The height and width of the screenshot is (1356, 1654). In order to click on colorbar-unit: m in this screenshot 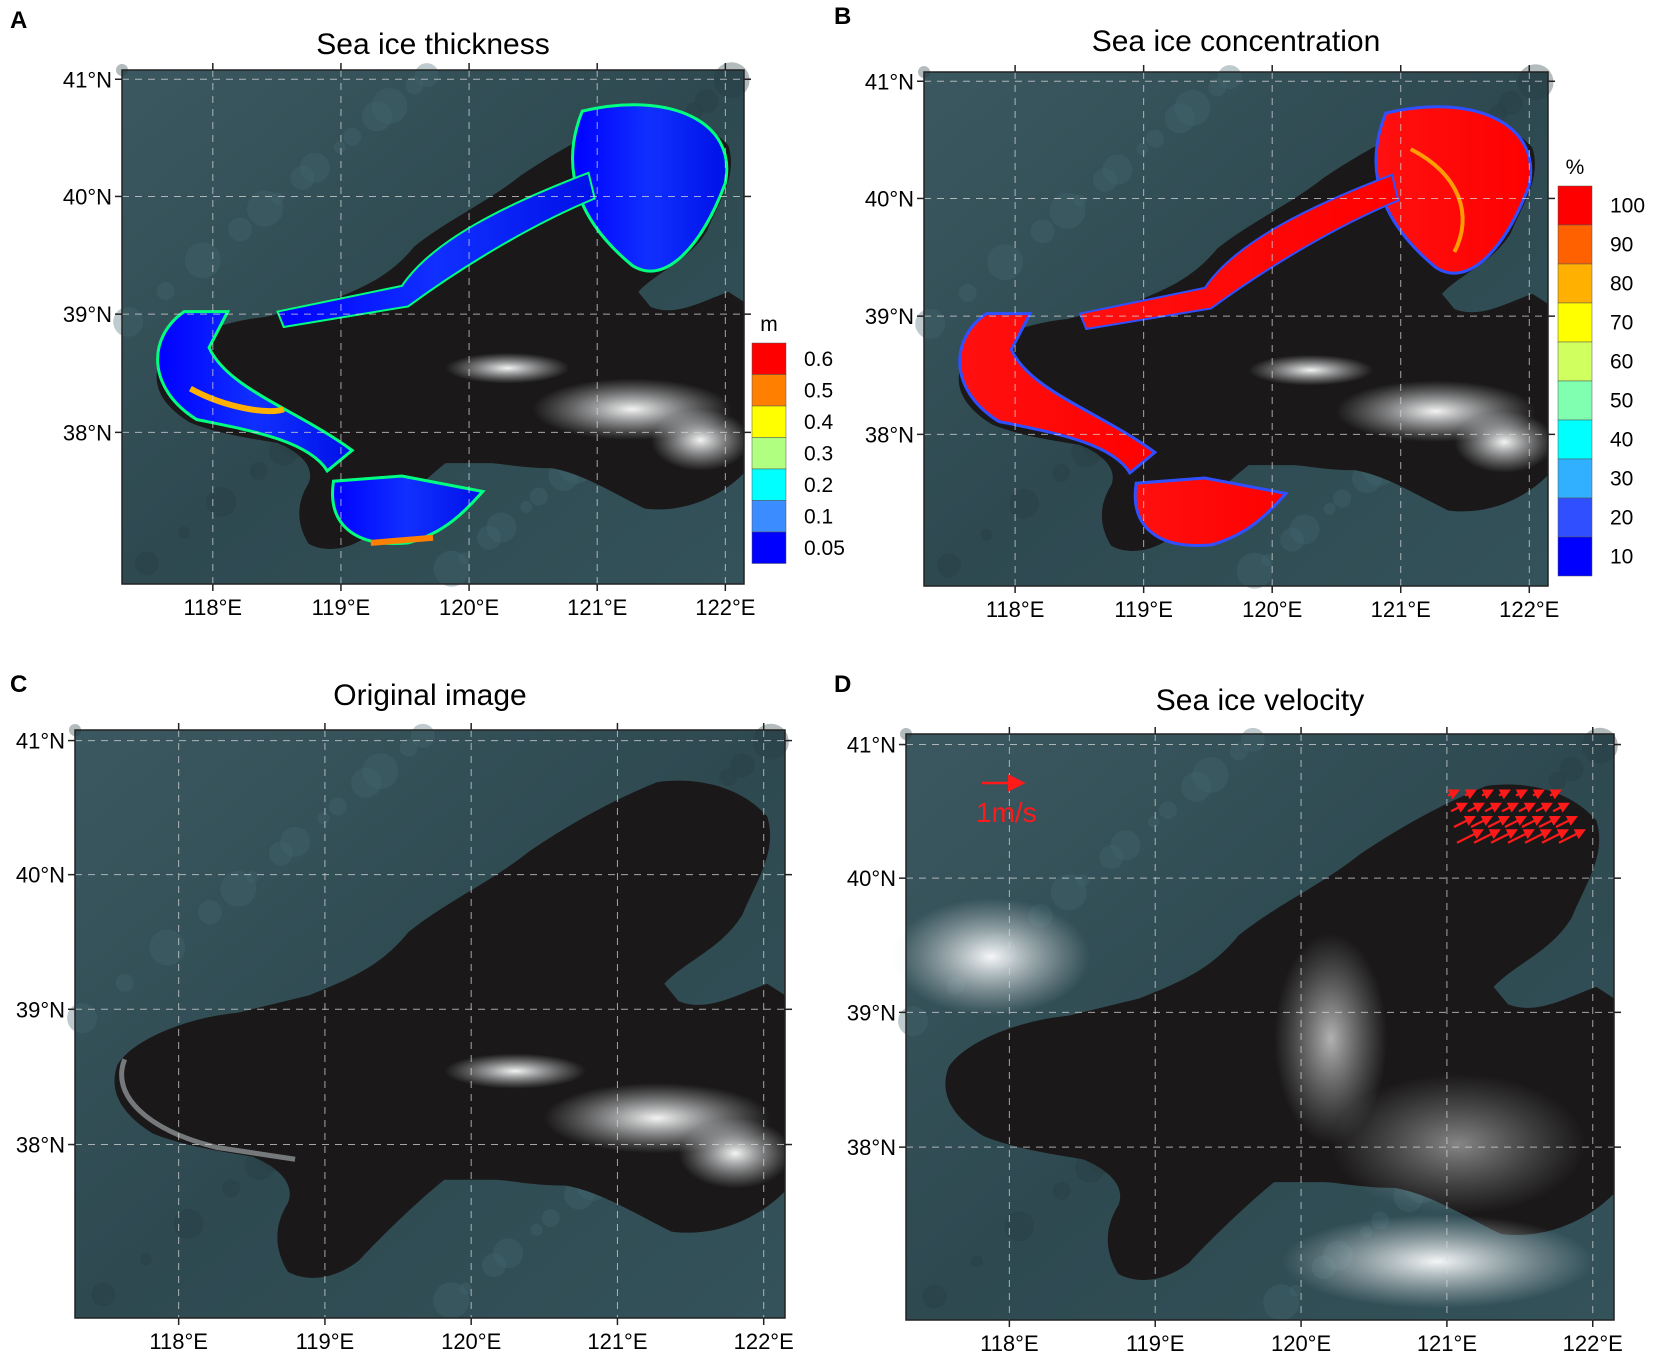, I will do `click(769, 324)`.